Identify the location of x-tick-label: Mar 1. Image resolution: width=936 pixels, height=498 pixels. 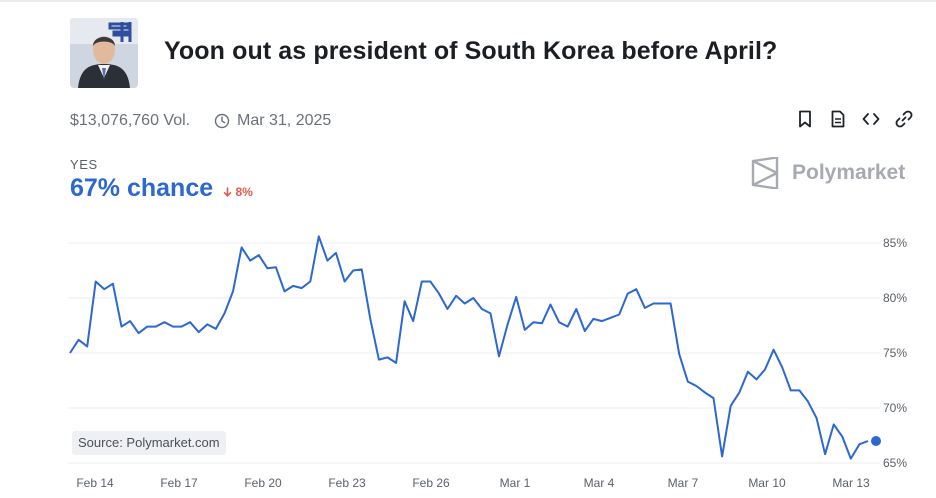
(515, 483).